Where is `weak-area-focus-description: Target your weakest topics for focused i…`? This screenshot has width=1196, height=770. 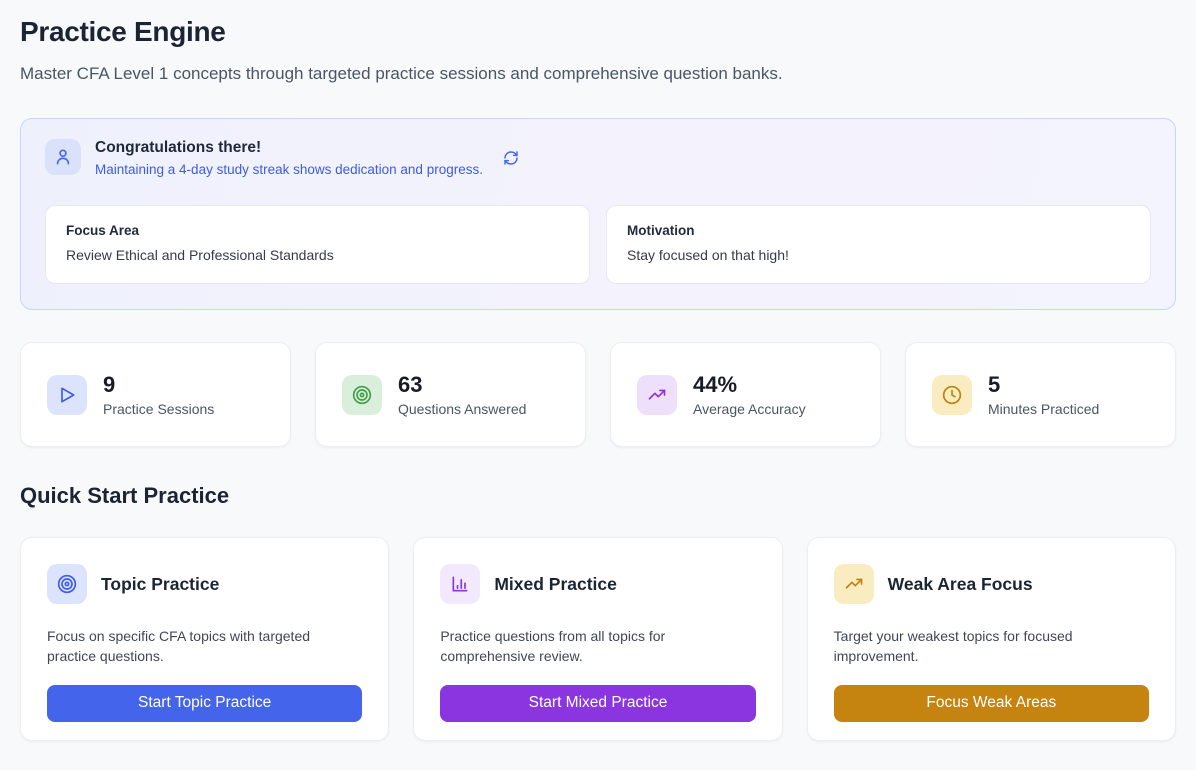 weak-area-focus-description: Target your weakest topics for focused i… is located at coordinates (953, 646).